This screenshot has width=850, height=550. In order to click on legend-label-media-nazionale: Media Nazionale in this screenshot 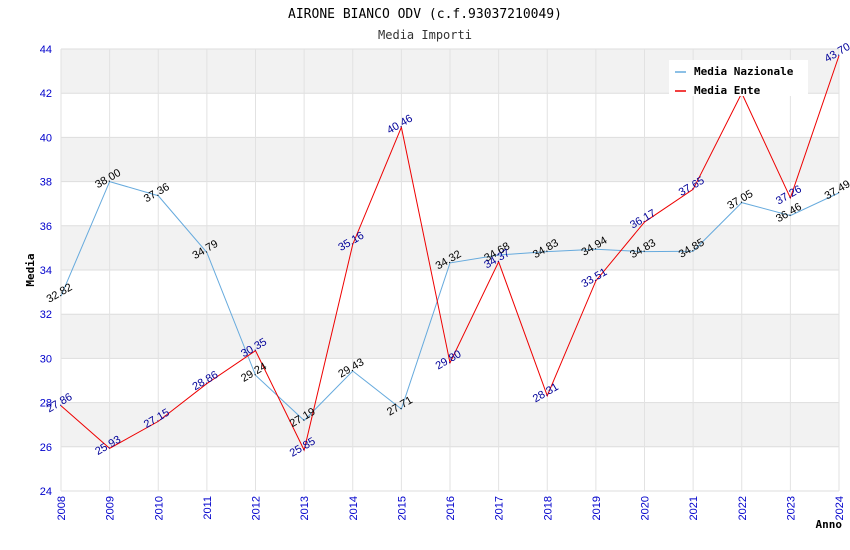, I will do `click(744, 71)`.